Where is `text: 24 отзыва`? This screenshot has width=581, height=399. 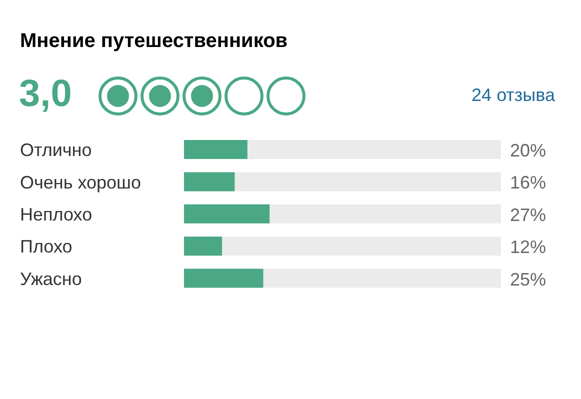
text: 24 отзыва is located at coordinates (513, 95).